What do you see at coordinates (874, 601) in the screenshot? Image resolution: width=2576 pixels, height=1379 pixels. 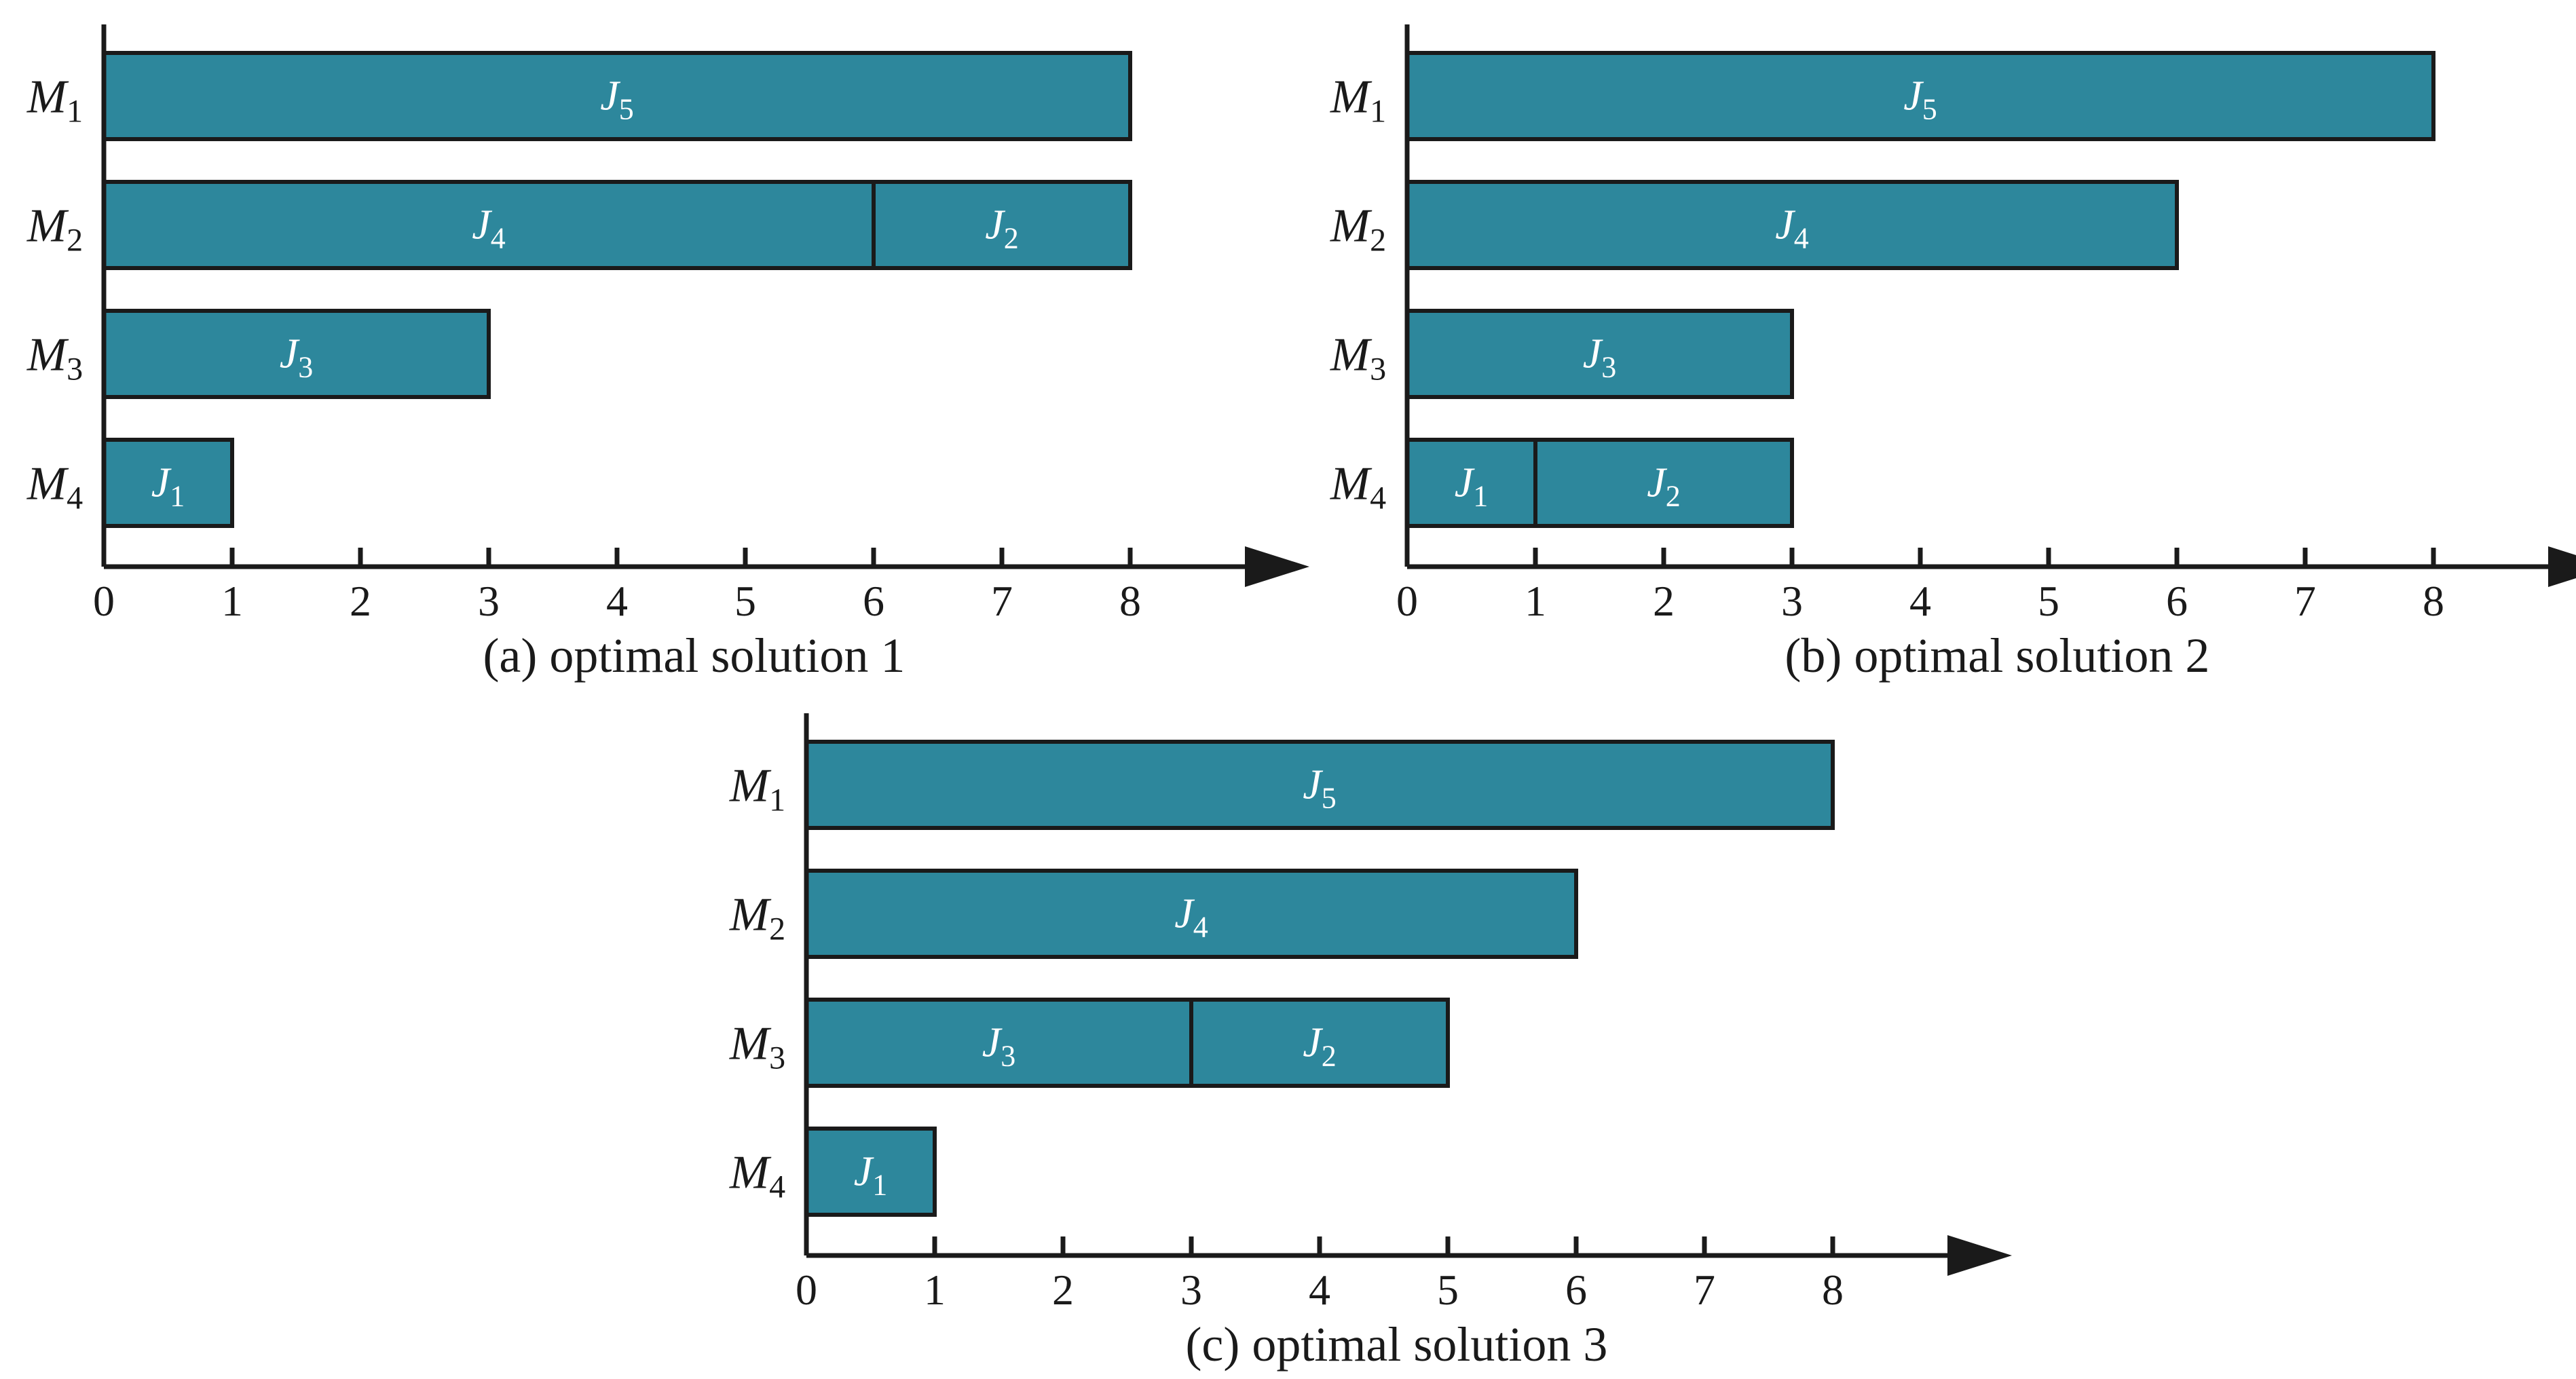 I see `x-tick-label-6: 6` at bounding box center [874, 601].